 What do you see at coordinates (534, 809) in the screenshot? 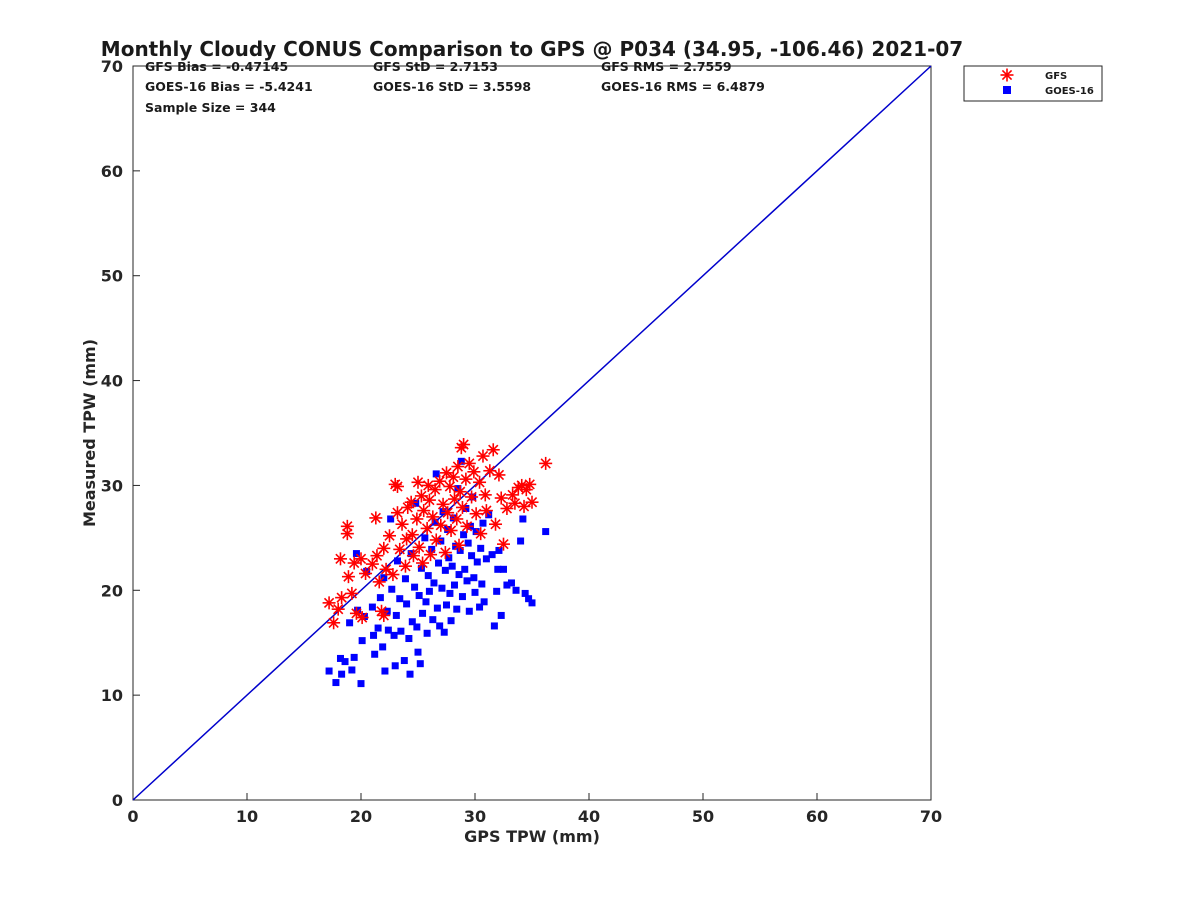
I see `x-axis-ticks: 0 10 20 30 40 50 60 70` at bounding box center [534, 809].